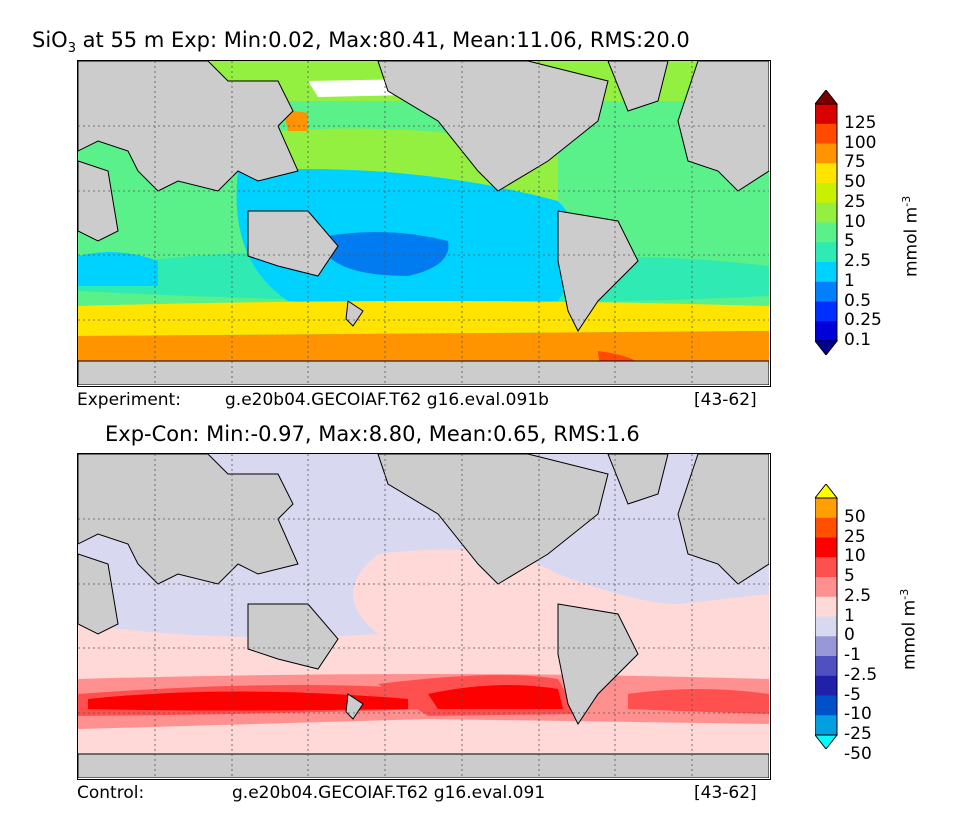 This screenshot has width=954, height=833. I want to click on colorbar-tick-label: -10, so click(858, 714).